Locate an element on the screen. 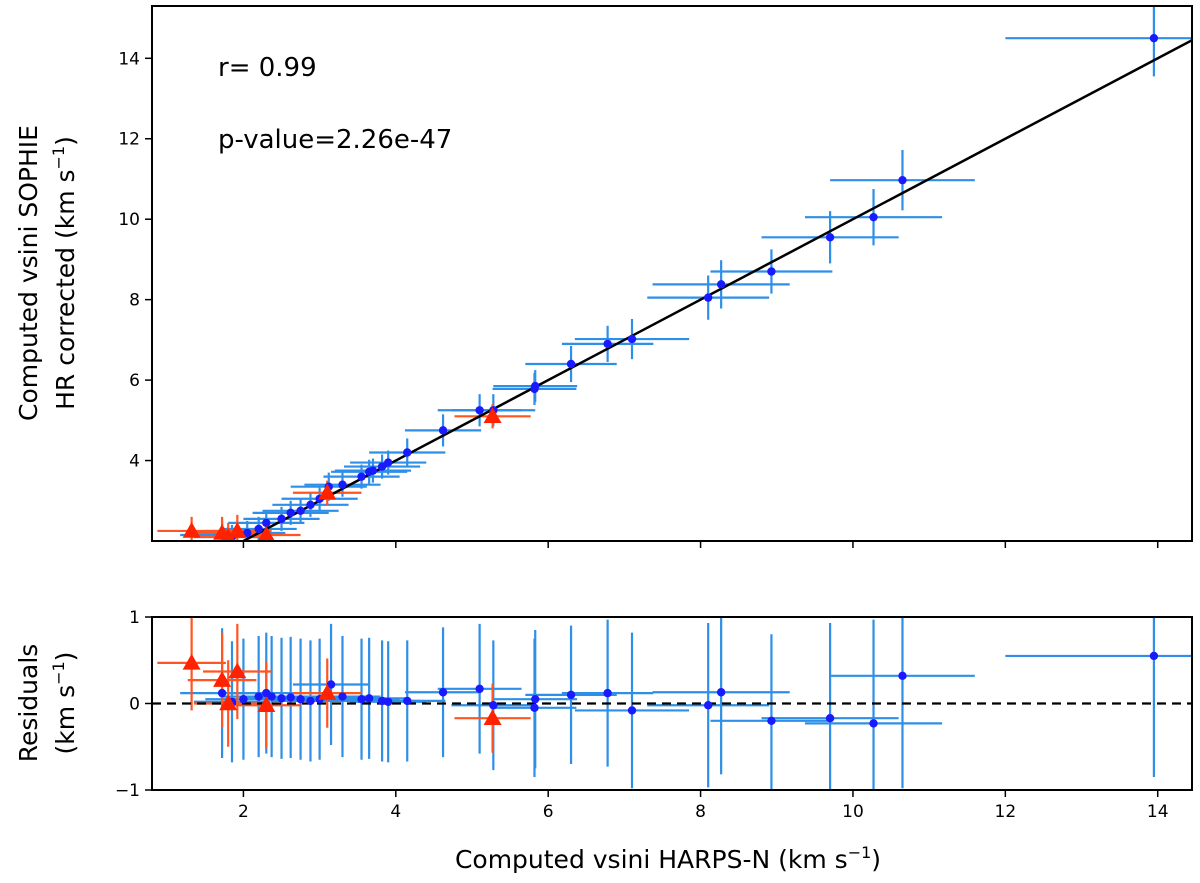 The image size is (1200, 883). correlation-annotation: r= 0.99 is located at coordinates (267, 68).